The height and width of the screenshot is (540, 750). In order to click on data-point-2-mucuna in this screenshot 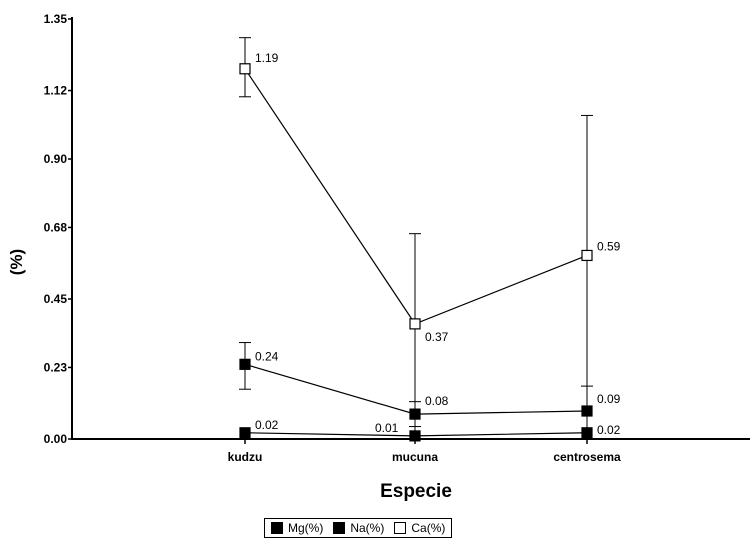, I will do `click(415, 324)`.